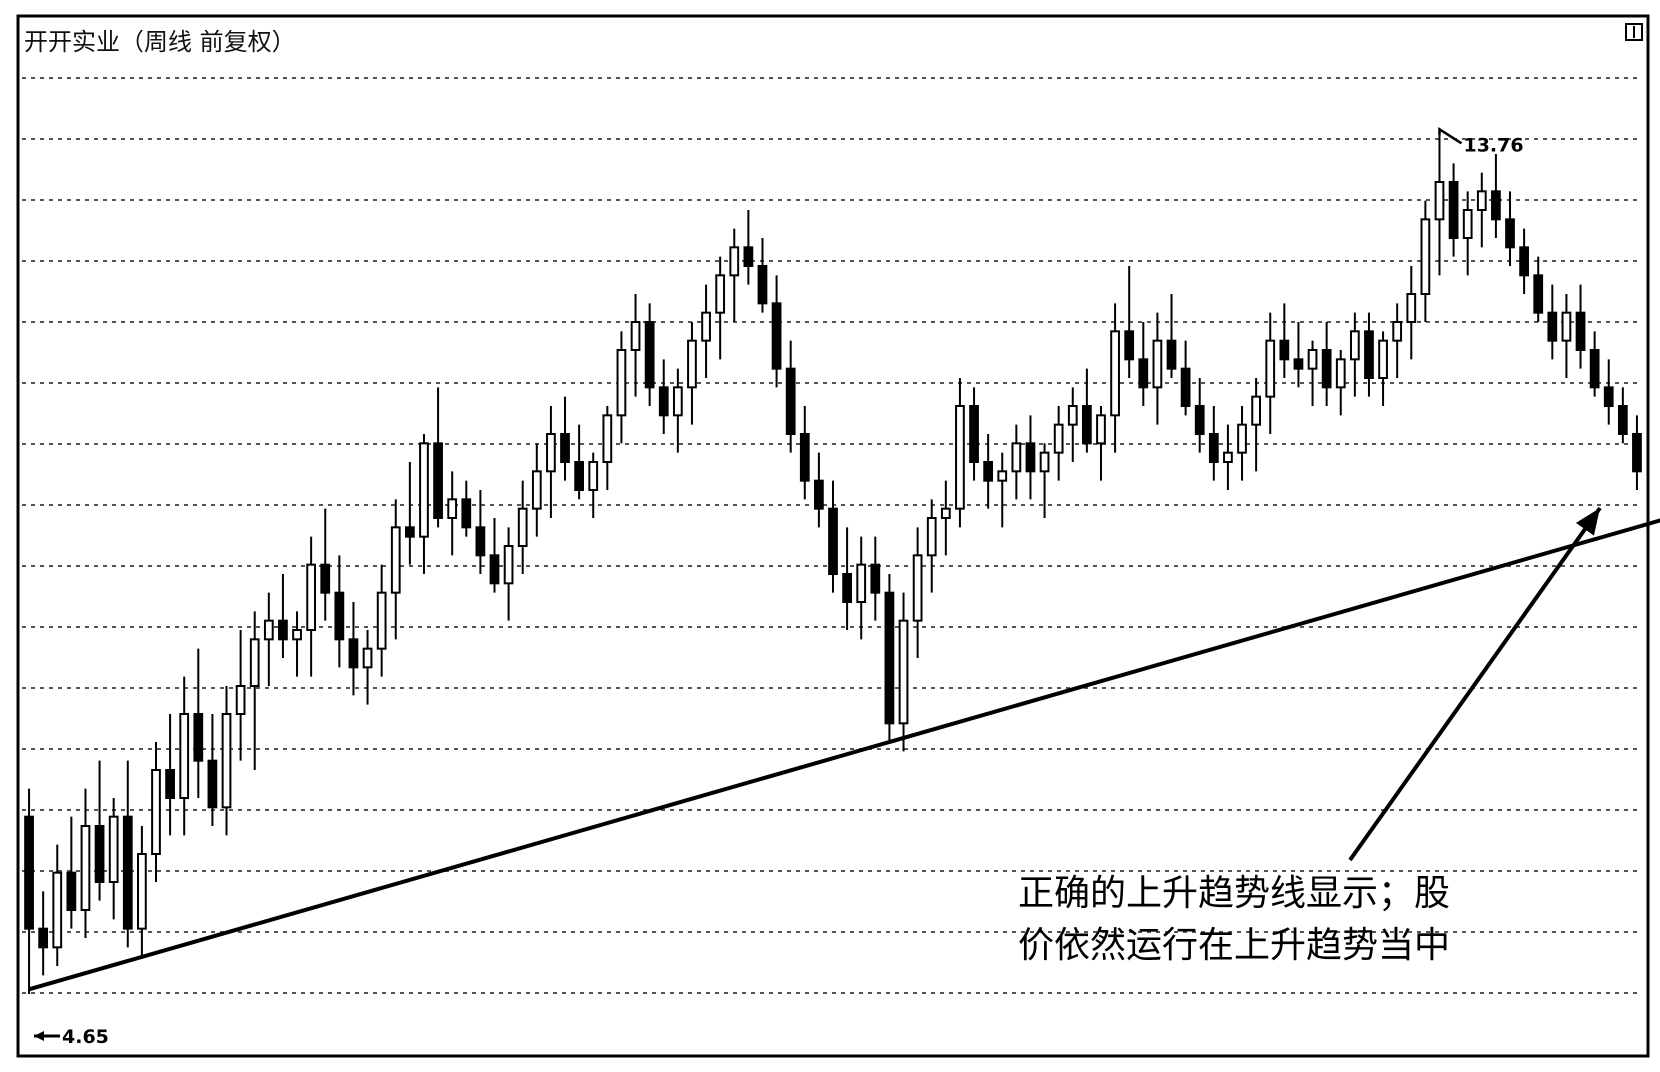 The image size is (1660, 1072). What do you see at coordinates (1475, 684) in the screenshot?
I see `annotation-arrow` at bounding box center [1475, 684].